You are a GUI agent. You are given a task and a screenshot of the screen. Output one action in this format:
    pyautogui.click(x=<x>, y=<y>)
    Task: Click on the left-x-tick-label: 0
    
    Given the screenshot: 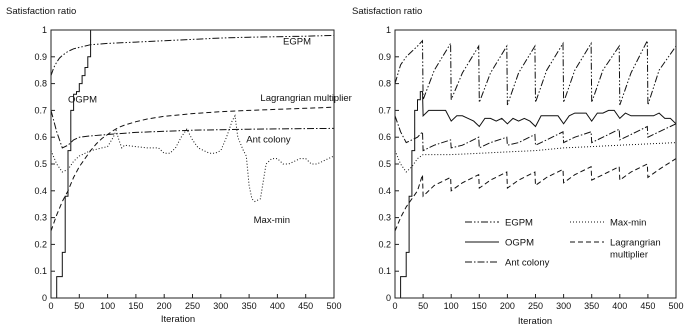 What is the action you would take?
    pyautogui.click(x=50, y=306)
    